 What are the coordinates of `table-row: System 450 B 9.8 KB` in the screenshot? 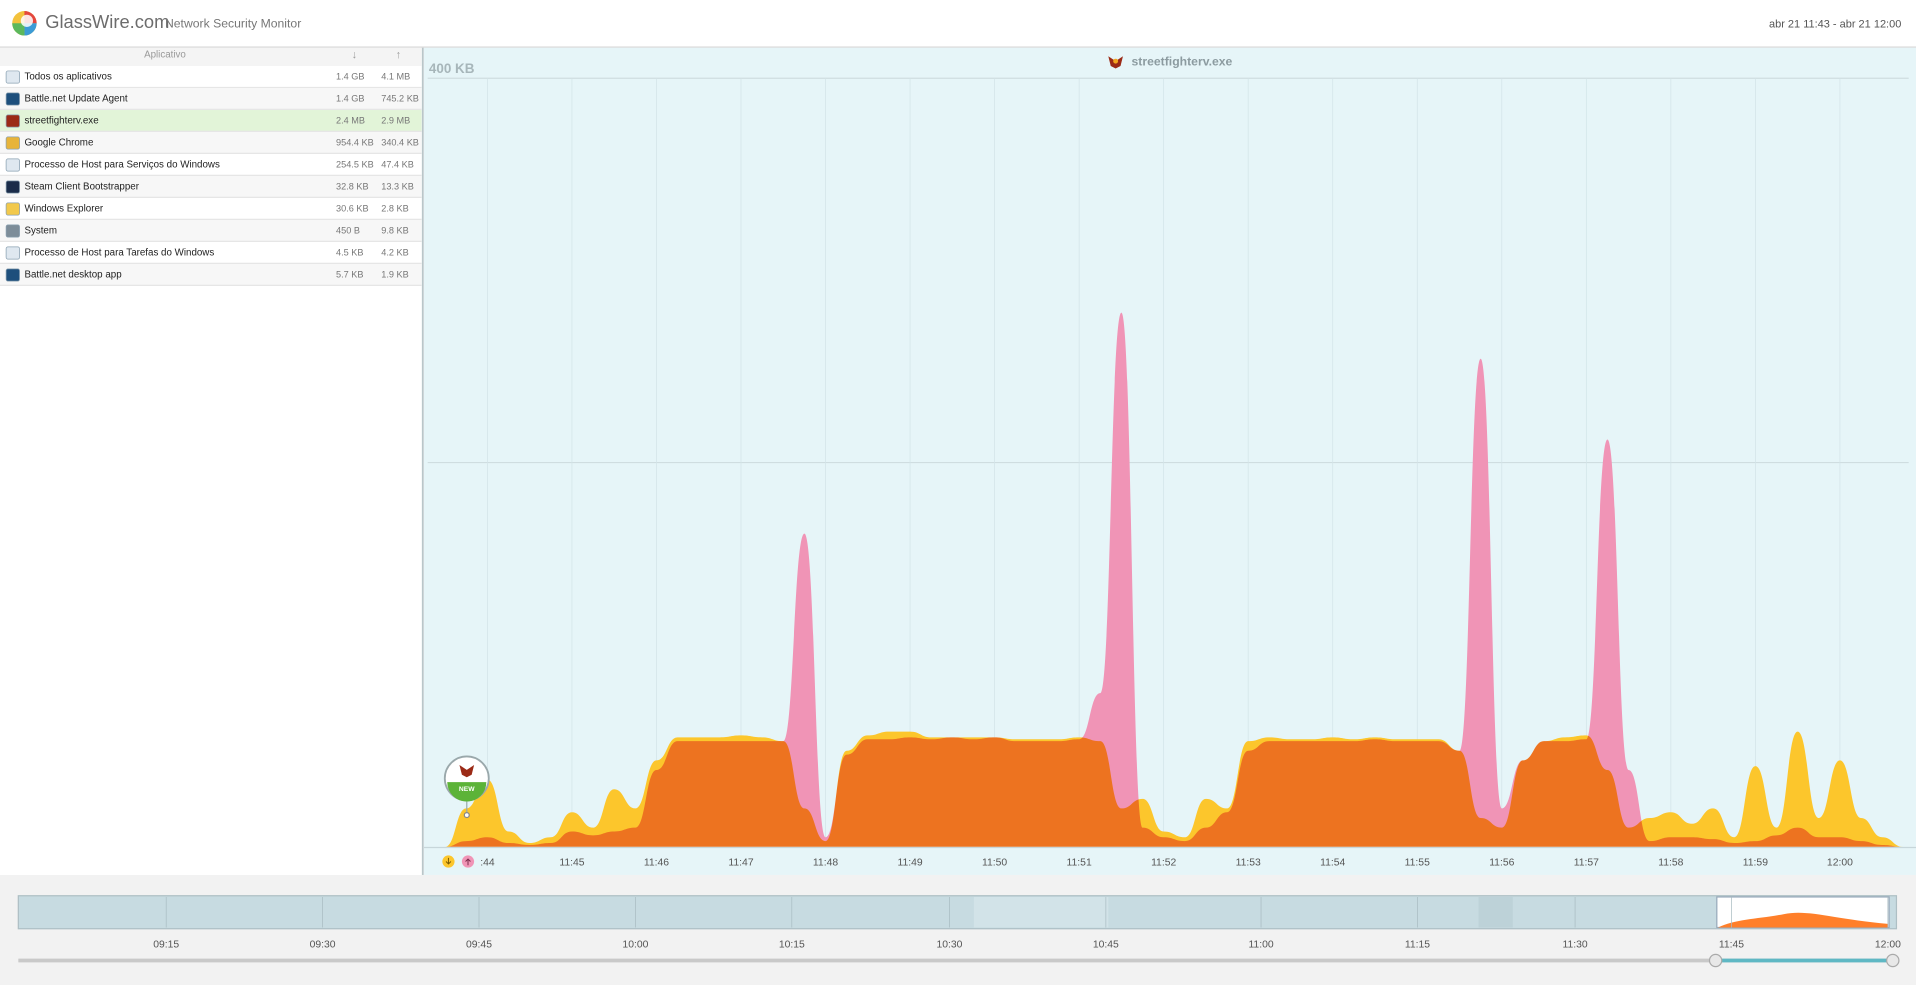 It's located at (211, 231).